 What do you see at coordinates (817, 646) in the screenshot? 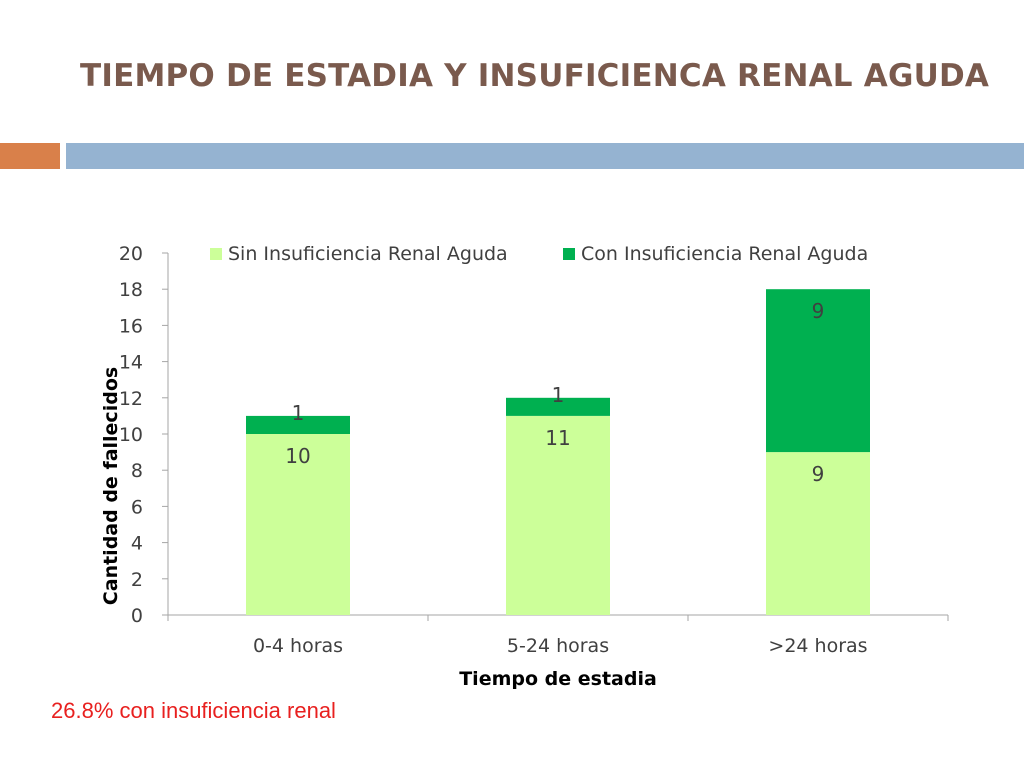
I see `x-tick-label: >24 horas` at bounding box center [817, 646].